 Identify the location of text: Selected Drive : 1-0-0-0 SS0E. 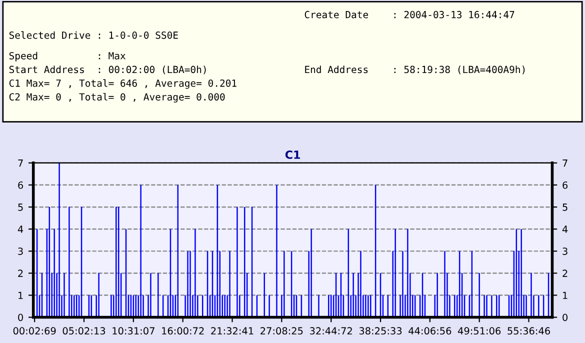
(93, 35).